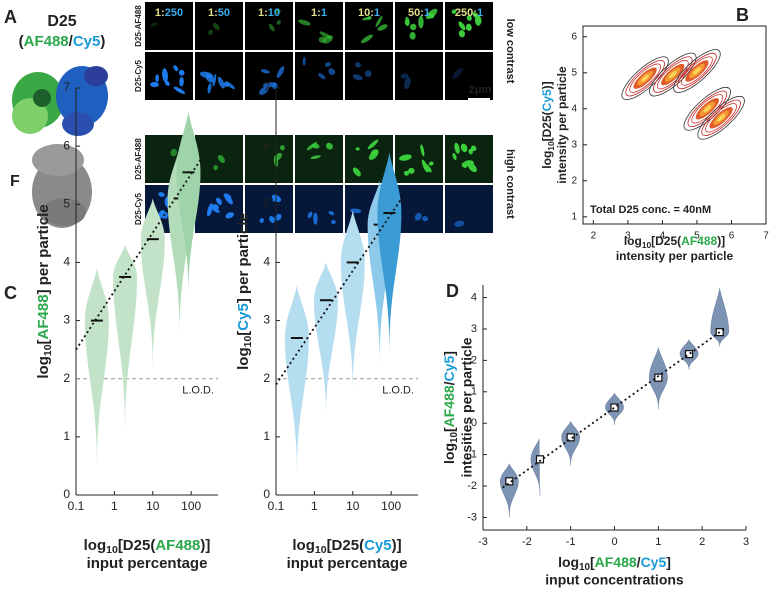 The width and height of the screenshot is (770, 597). What do you see at coordinates (483, 542) in the screenshot?
I see `x-tick-label: -3` at bounding box center [483, 542].